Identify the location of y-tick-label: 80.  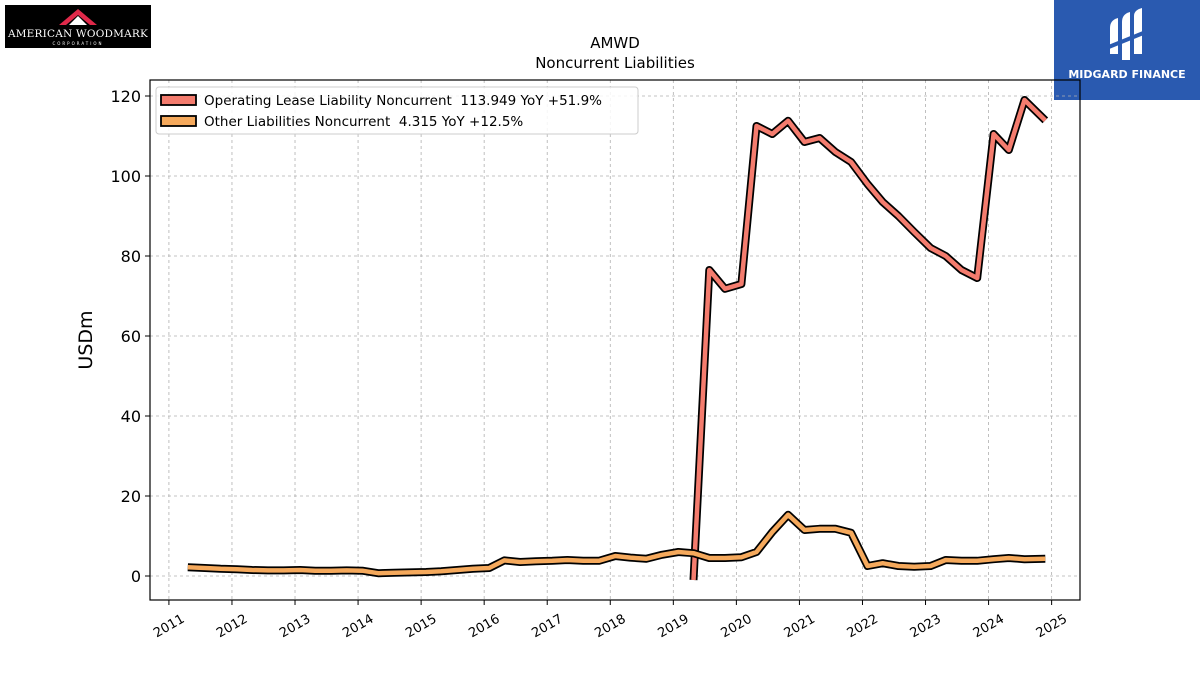
(131, 256).